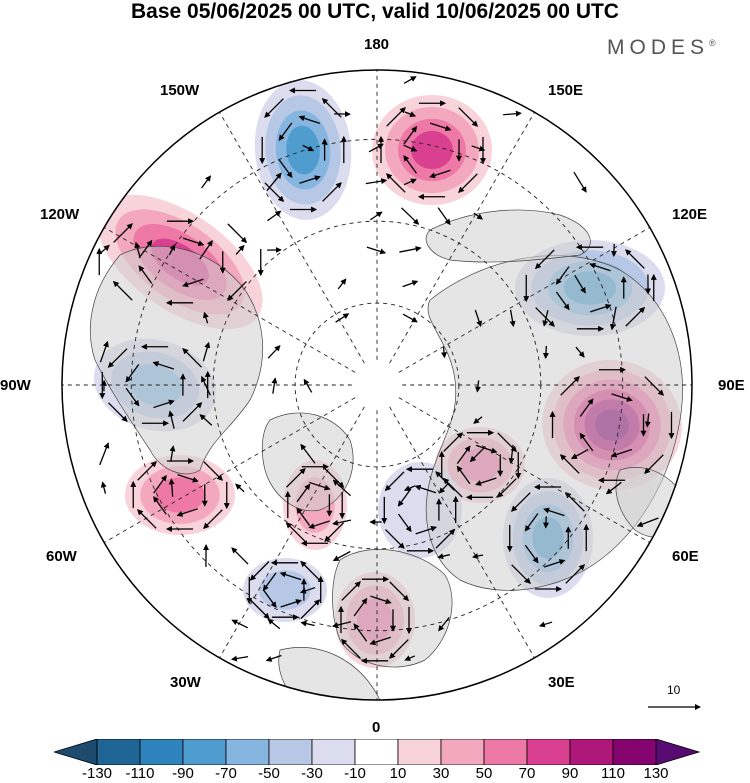 The image size is (750, 783). What do you see at coordinates (613, 773) in the screenshot?
I see `colorbar-tick-label: 110` at bounding box center [613, 773].